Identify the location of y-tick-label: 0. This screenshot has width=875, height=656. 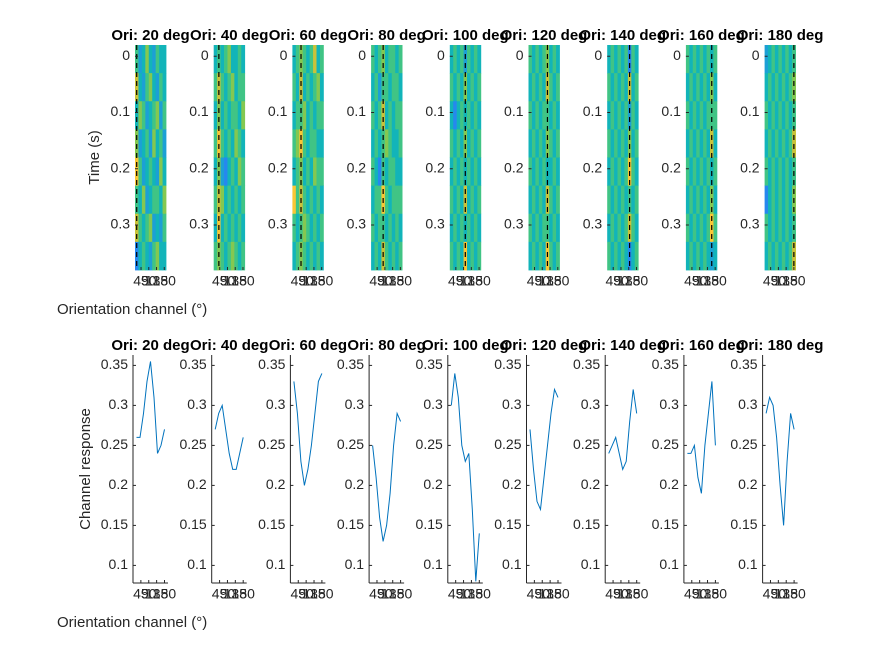
(362, 55).